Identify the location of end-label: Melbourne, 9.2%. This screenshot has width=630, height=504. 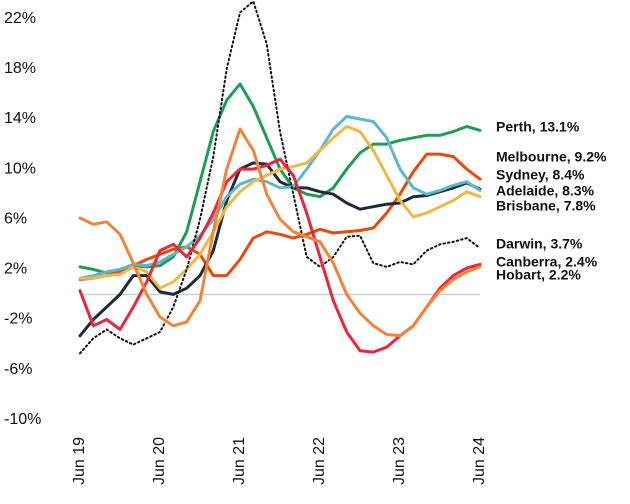
(551, 157).